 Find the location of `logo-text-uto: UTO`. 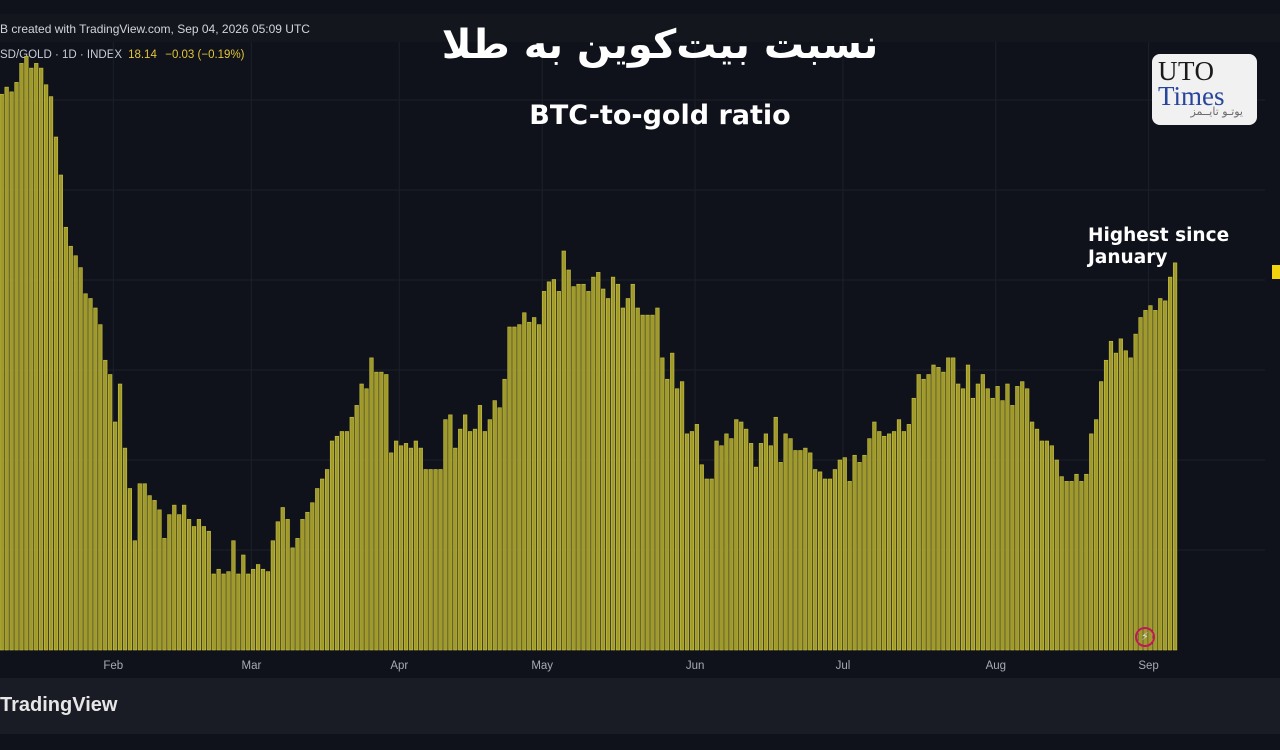

logo-text-uto: UTO is located at coordinates (1186, 71).